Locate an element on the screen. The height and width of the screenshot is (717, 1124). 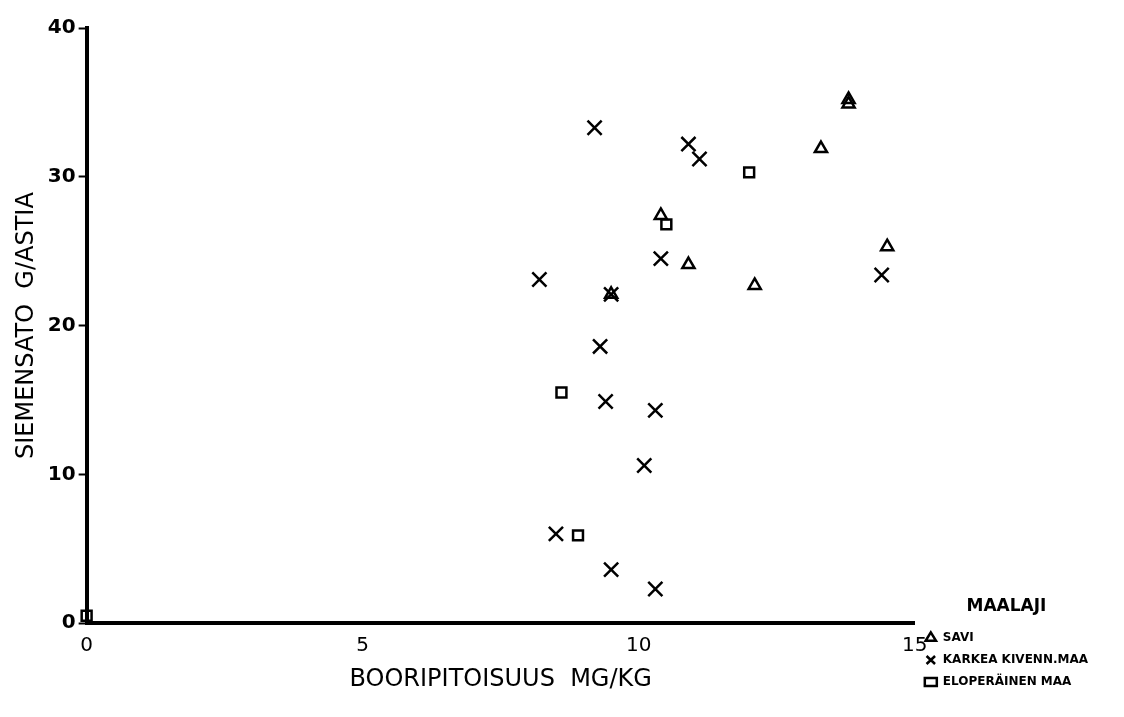
legend-label: ELOPERÄINEN MAA is located at coordinates (1007, 681).